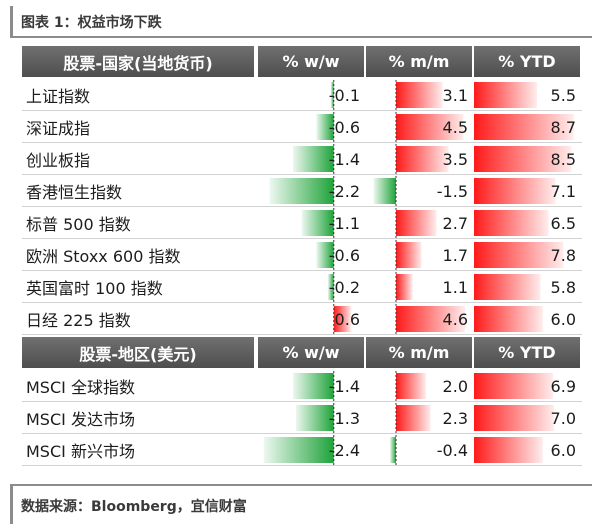 Image resolution: width=602 pixels, height=532 pixels. Describe the element at coordinates (78, 224) in the screenshot. I see `row-label: 标普 500 指数` at that location.